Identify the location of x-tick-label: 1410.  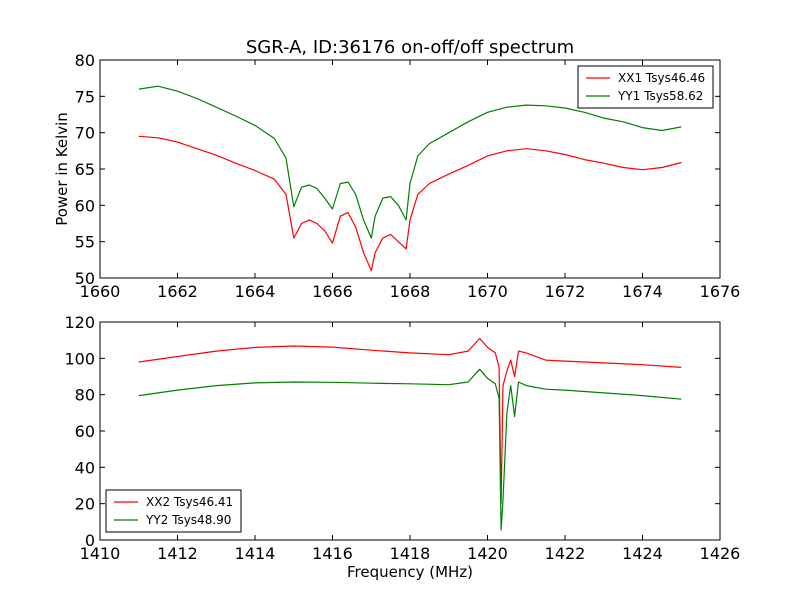
(100, 553).